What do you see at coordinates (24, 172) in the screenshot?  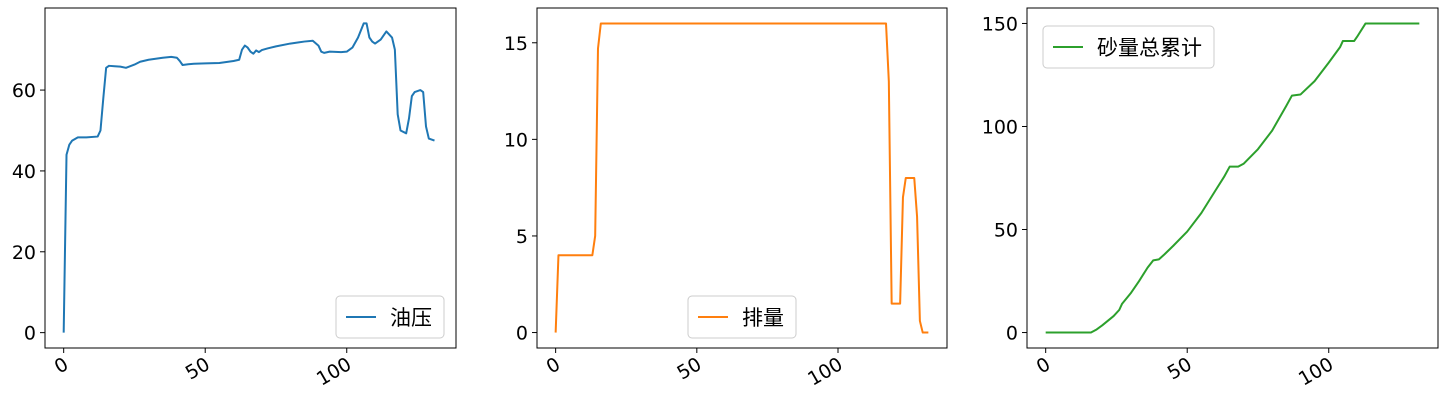 I see `y-tick-label: 40` at bounding box center [24, 172].